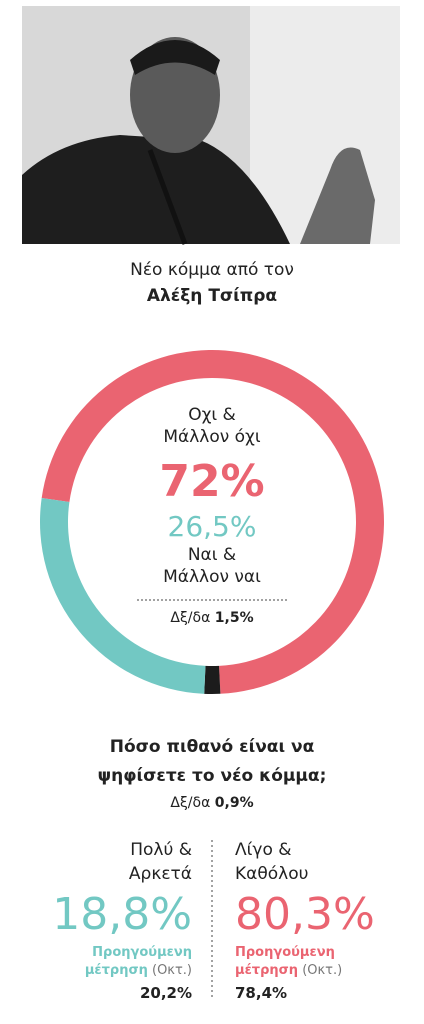 The image size is (424, 1024). Describe the element at coordinates (212, 566) in the screenshot. I see `yes-label: Ναι & Μάλλον ναι` at that location.